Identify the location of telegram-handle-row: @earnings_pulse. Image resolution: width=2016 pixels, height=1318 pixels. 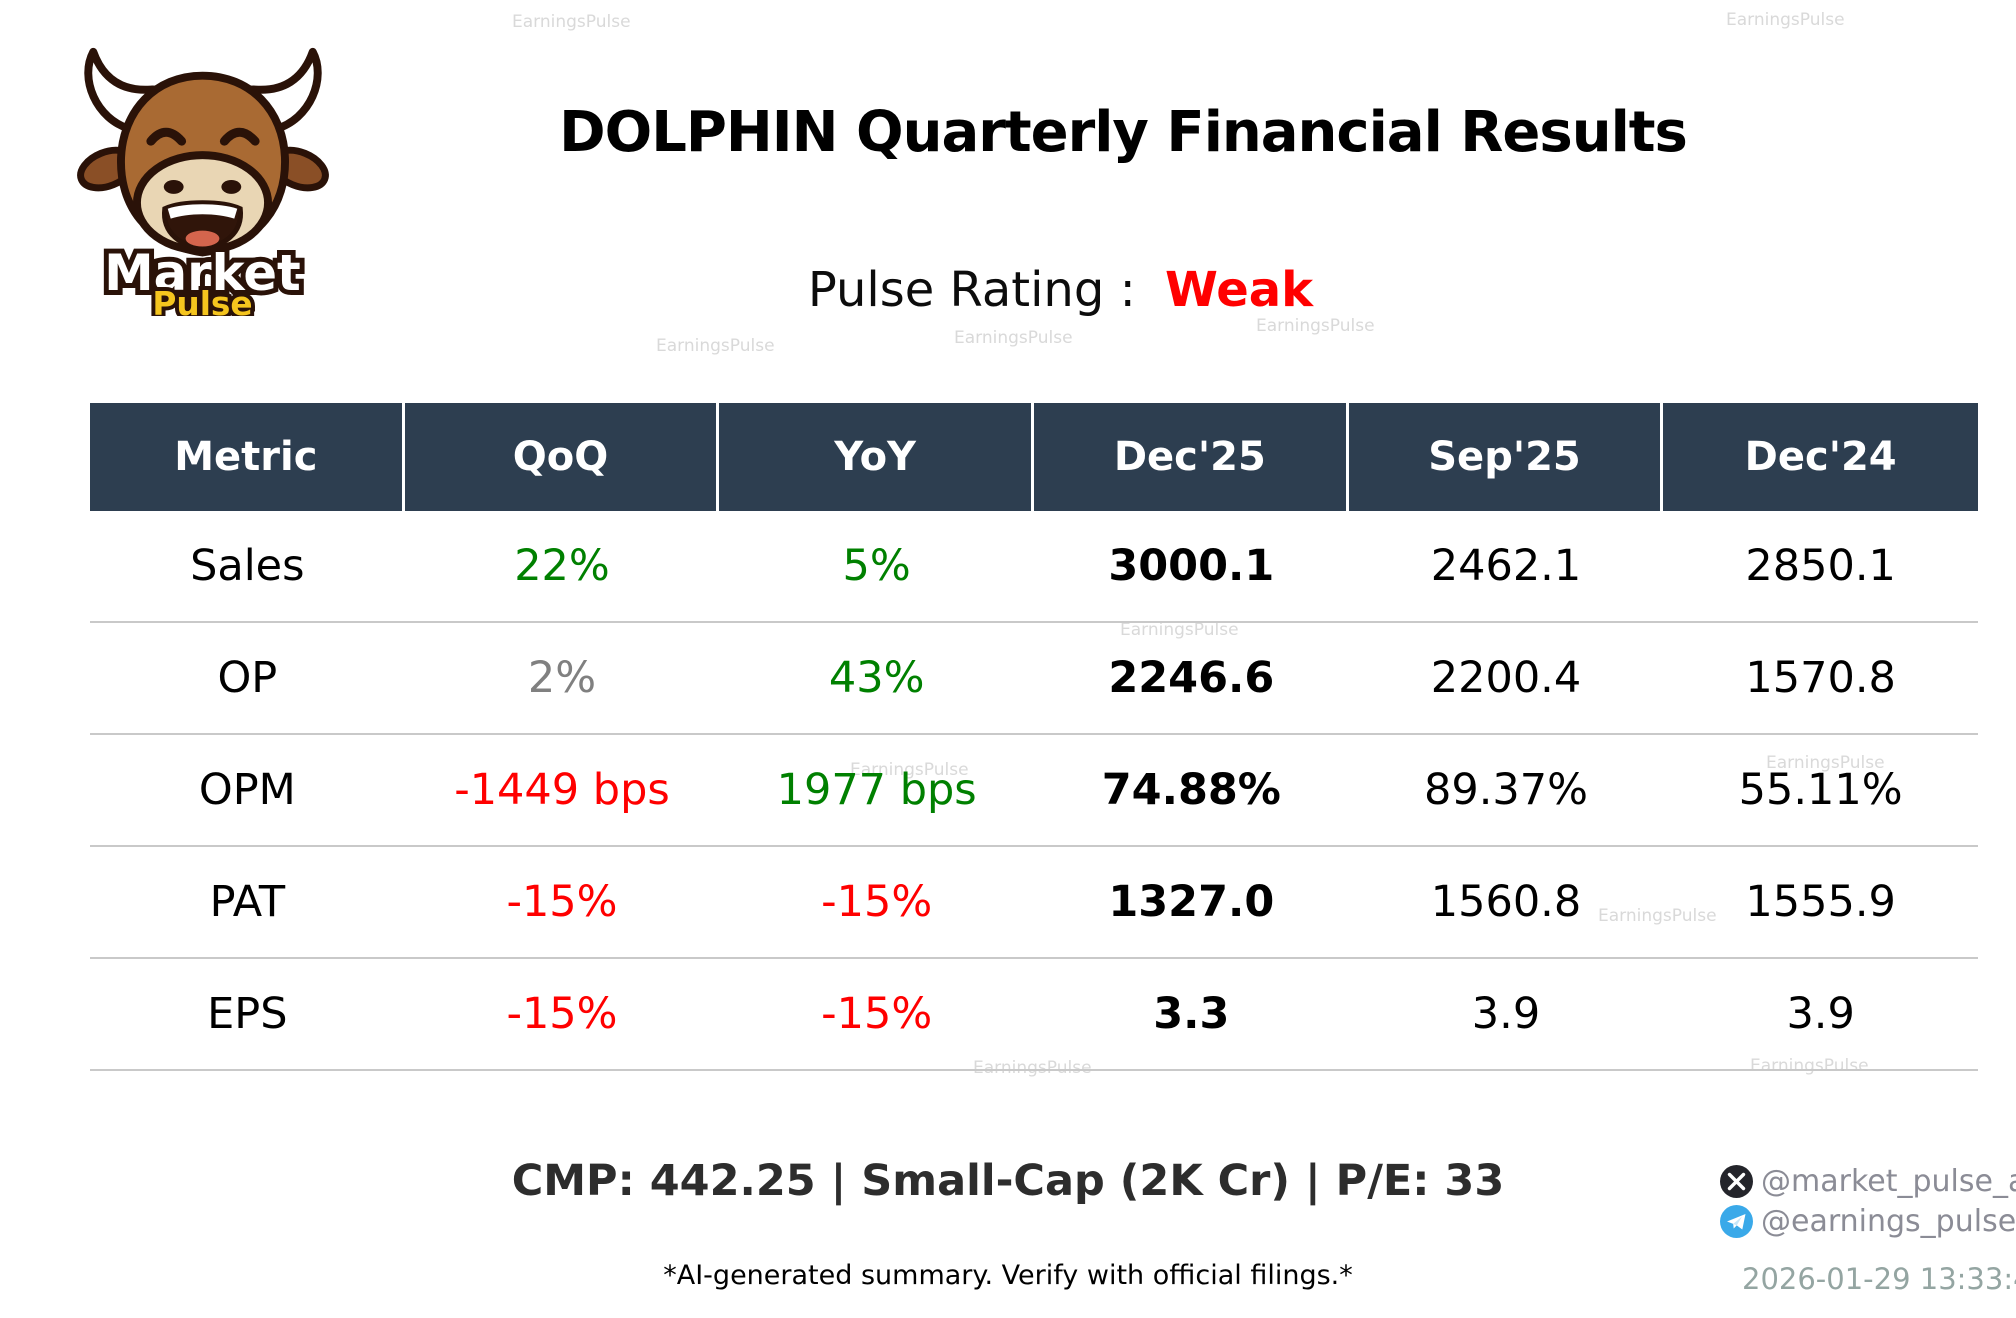
(1868, 1221).